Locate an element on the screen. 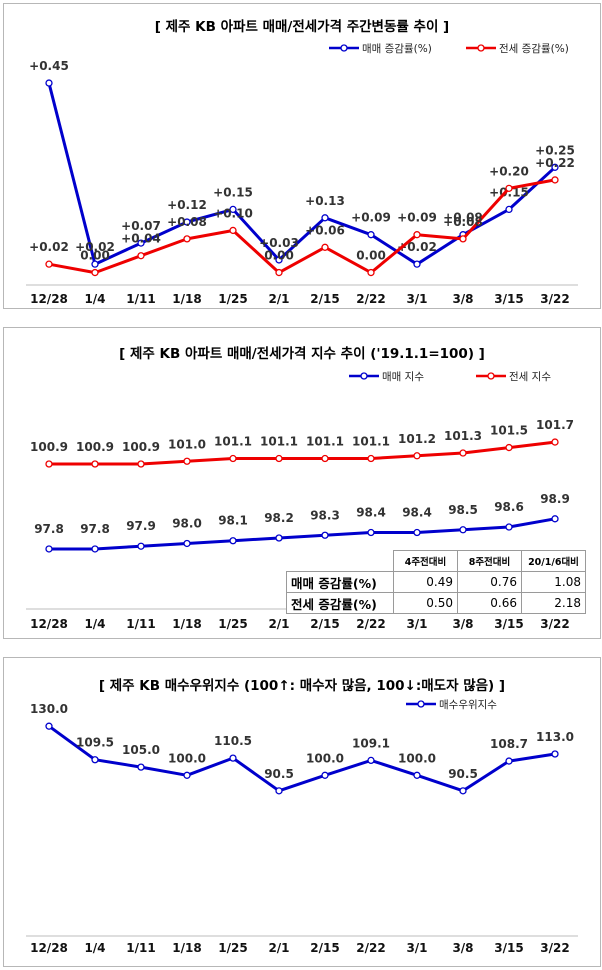 The height and width of the screenshot is (970, 602). legend-label: 전세 증감률(%) is located at coordinates (534, 49).